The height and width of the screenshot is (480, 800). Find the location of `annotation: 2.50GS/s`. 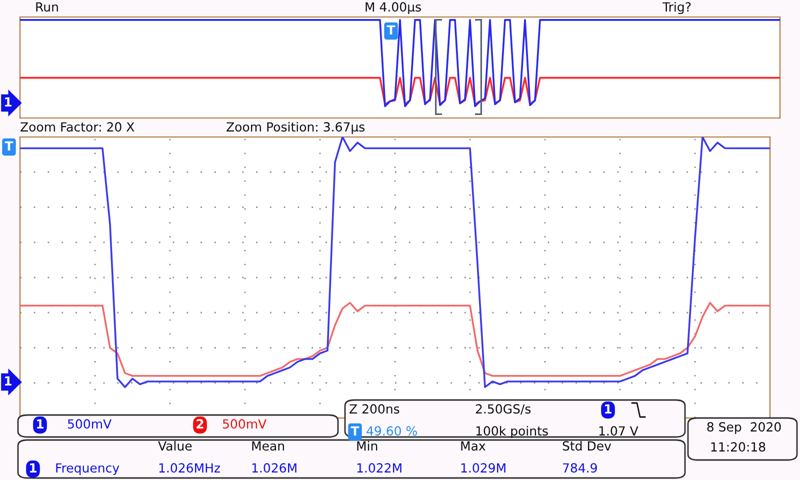

annotation: 2.50GS/s is located at coordinates (503, 409).